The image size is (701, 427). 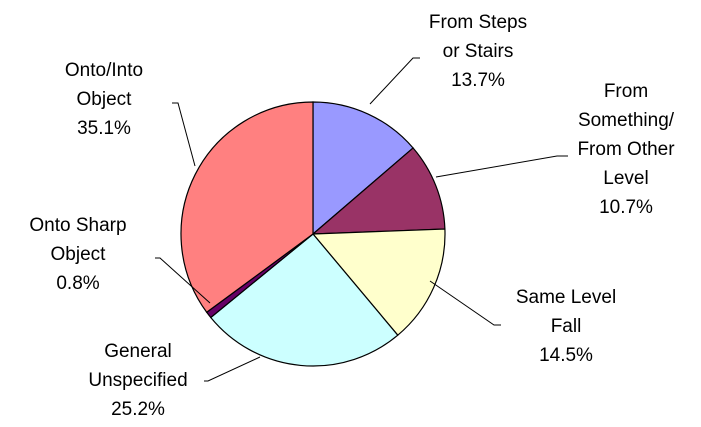 I want to click on slice-label: From Something/From Other Level 10.7%, so click(x=626, y=149).